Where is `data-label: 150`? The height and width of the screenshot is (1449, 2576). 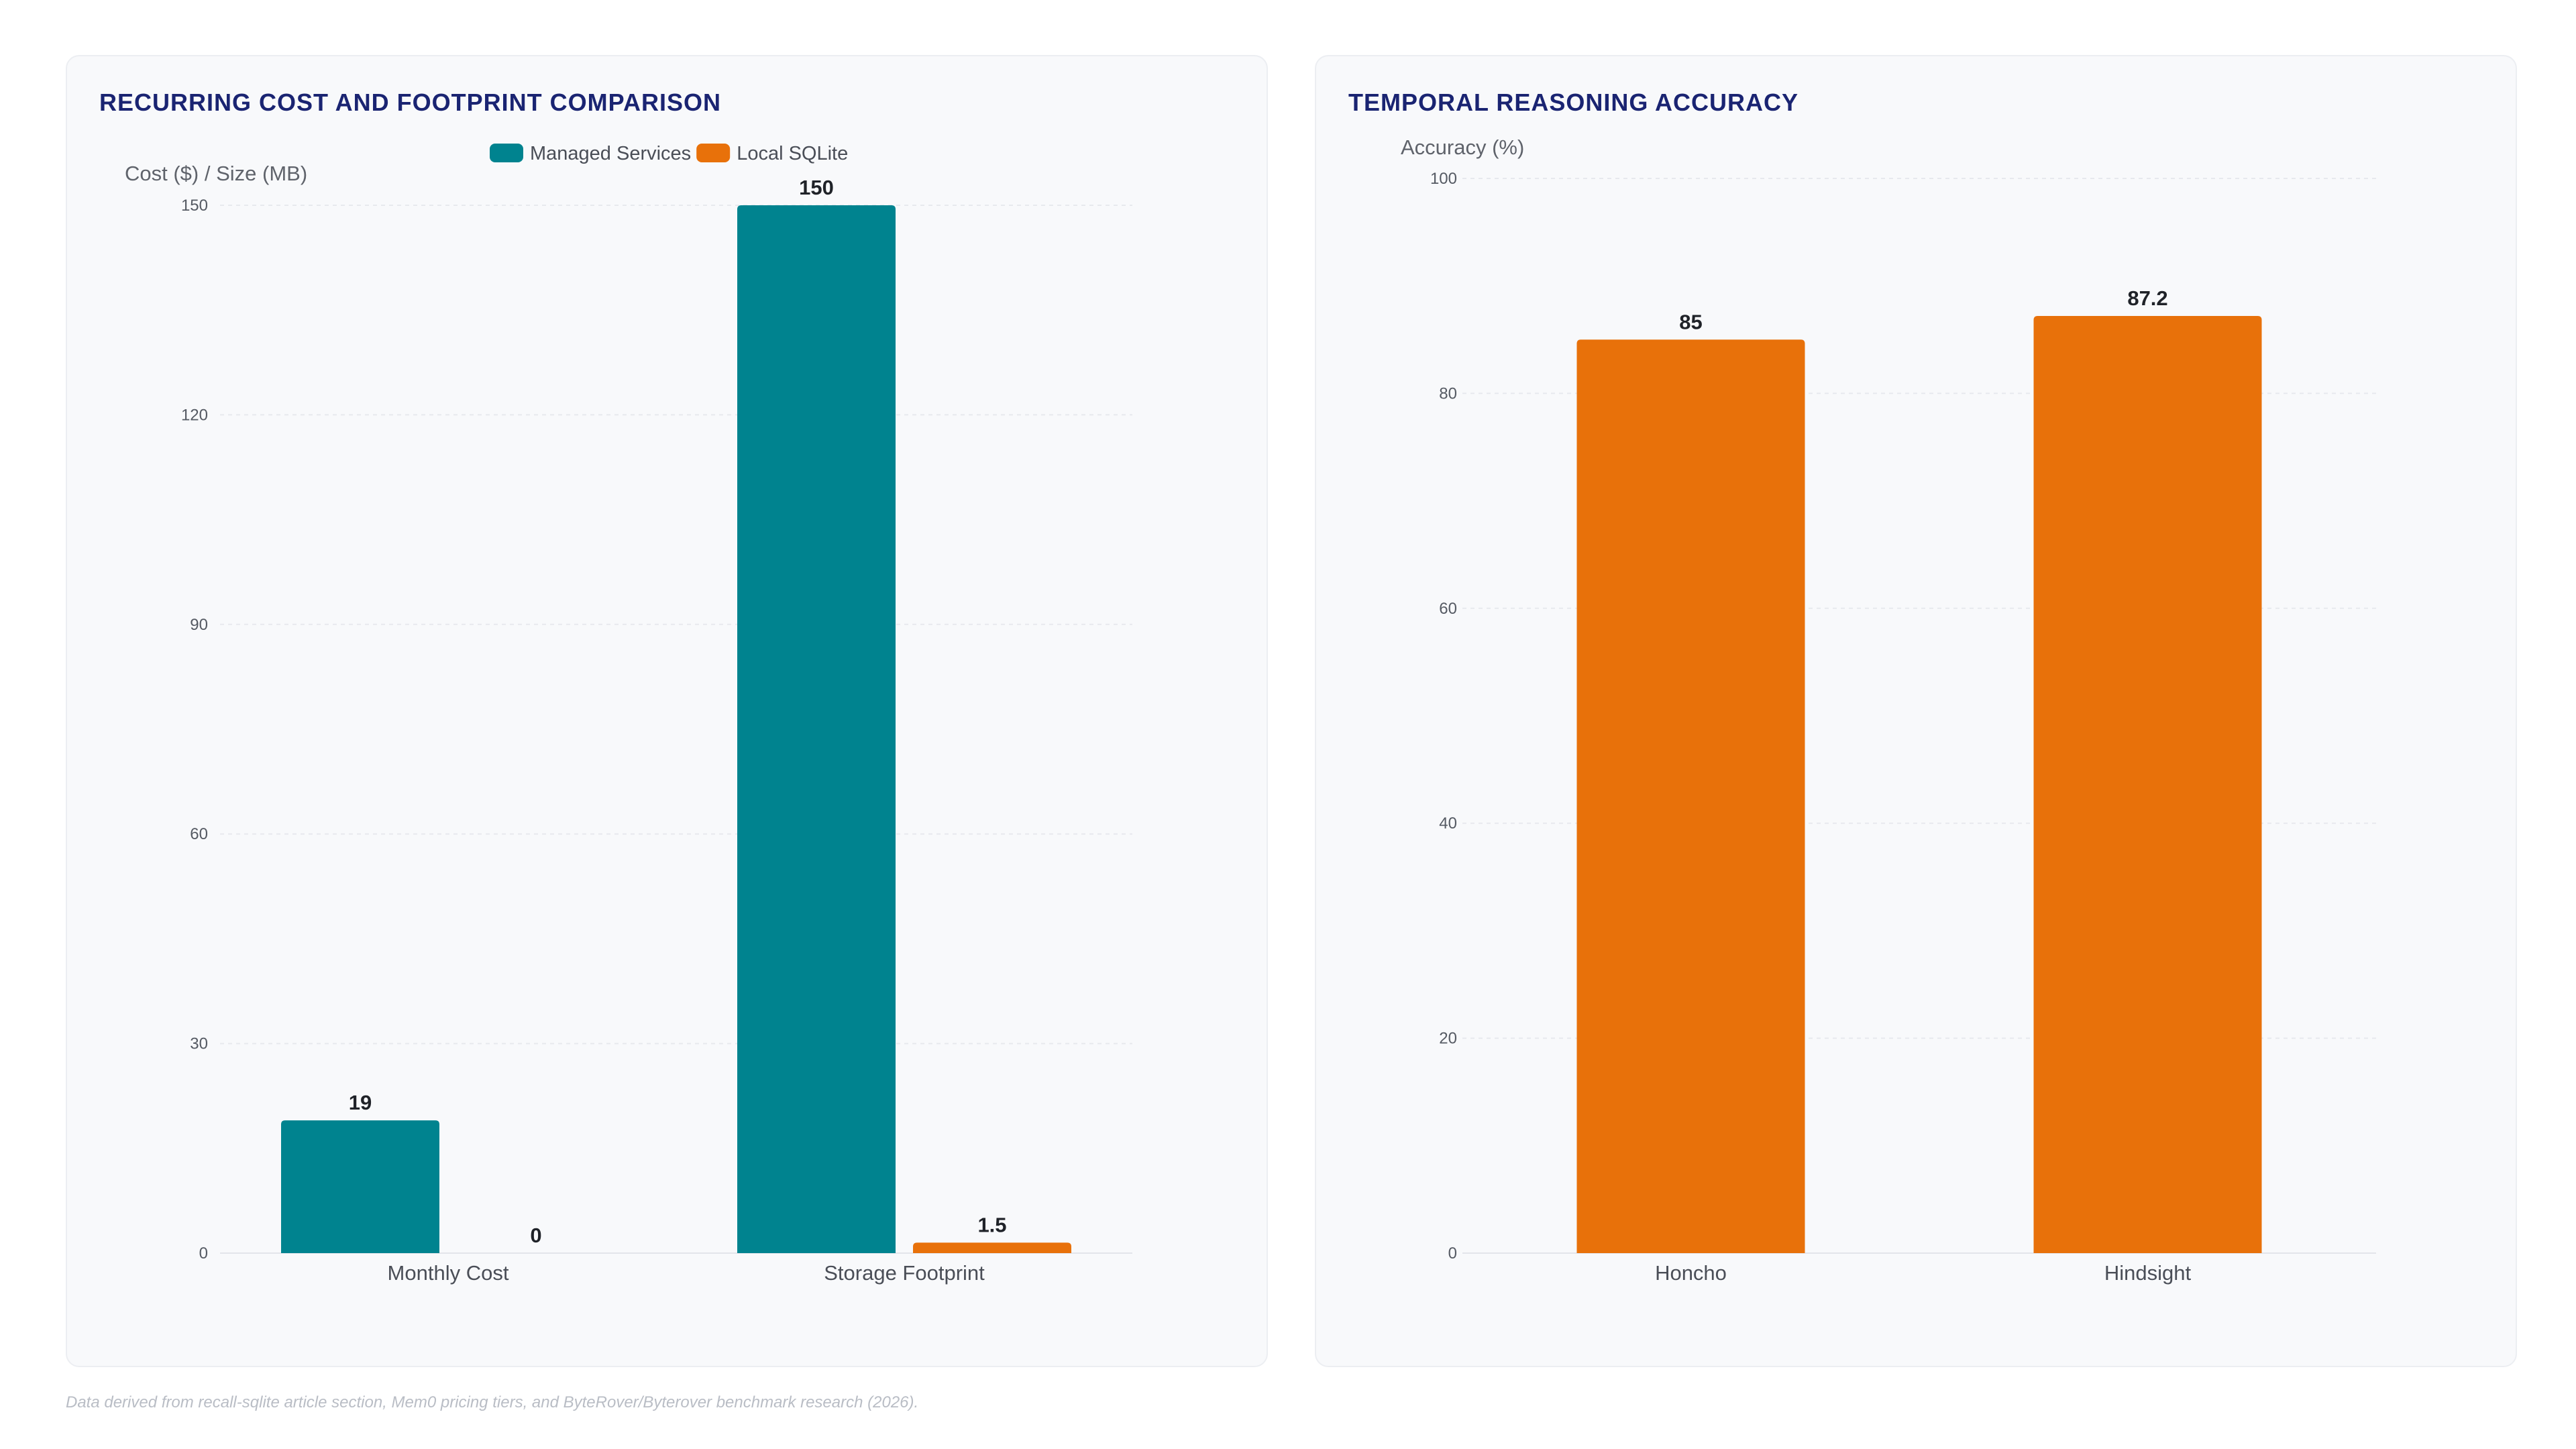
data-label: 150 is located at coordinates (816, 187).